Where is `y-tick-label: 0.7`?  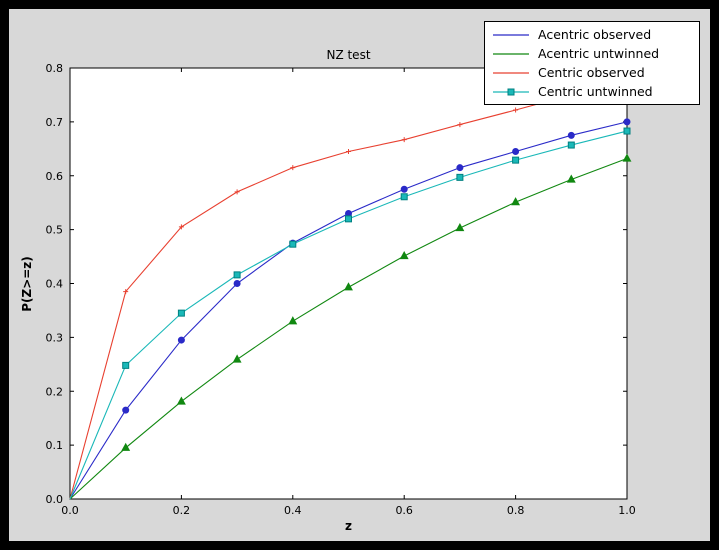
y-tick-label: 0.7 is located at coordinates (55, 122).